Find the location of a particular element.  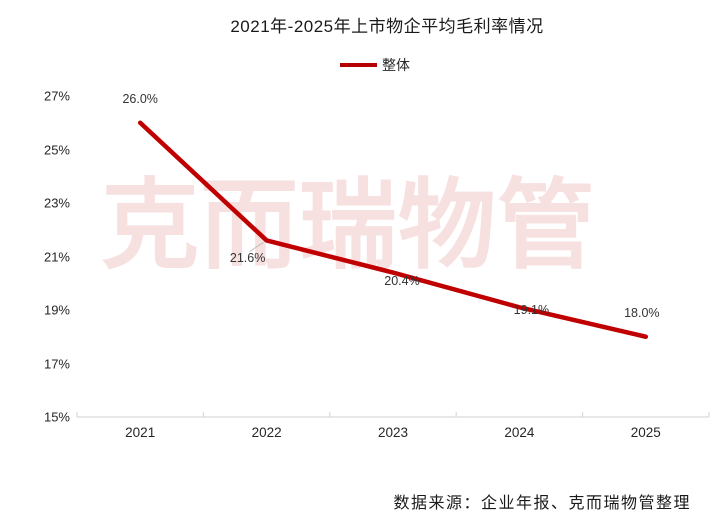

data-point-label: 19.1% is located at coordinates (531, 310).